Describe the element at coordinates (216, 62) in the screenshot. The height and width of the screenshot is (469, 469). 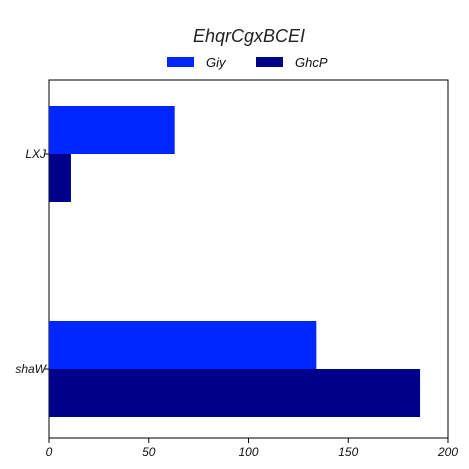
I see `legend-label-Giy: Giy` at that location.